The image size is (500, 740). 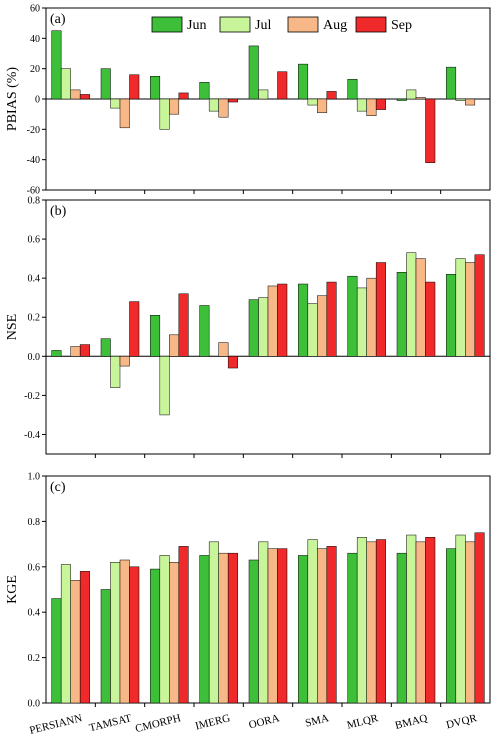 I want to click on y-axis-label: PBIAS (%), so click(x=12, y=99).